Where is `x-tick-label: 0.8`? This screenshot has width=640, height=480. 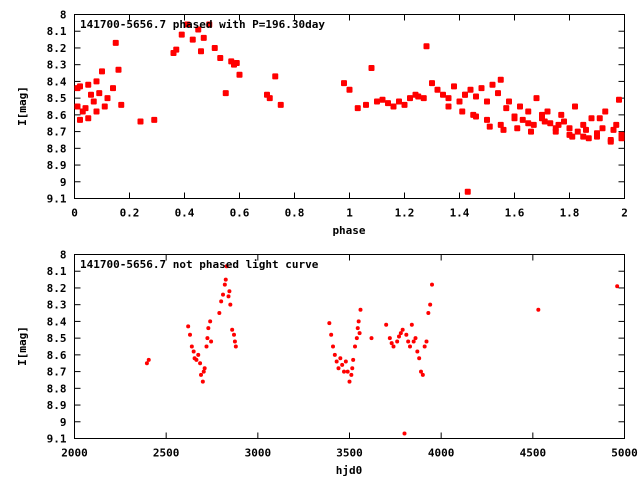
x-tick-label: 0.8 is located at coordinates (295, 213).